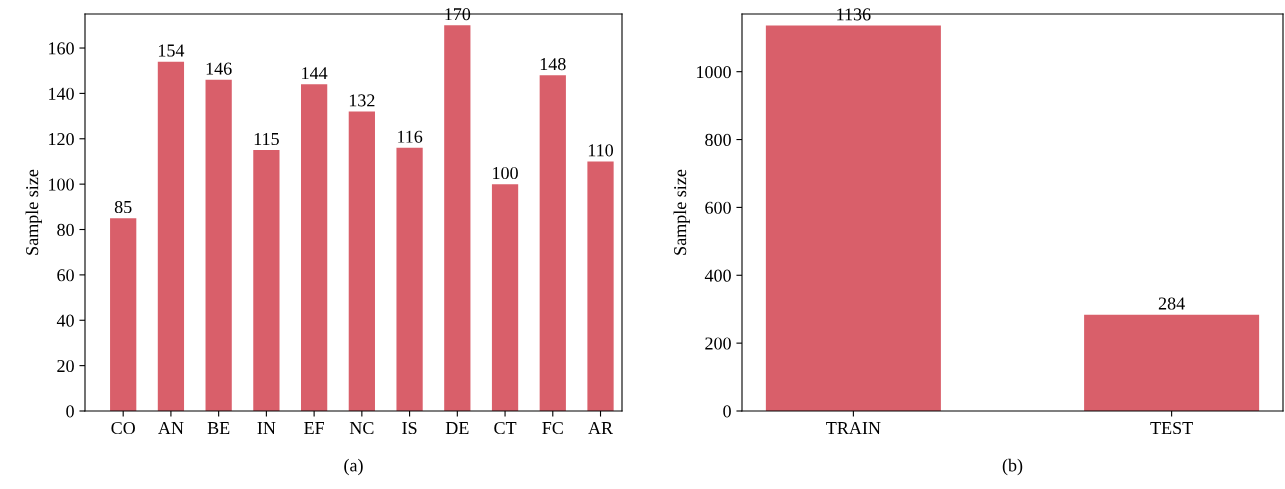 The height and width of the screenshot is (489, 1285). Describe the element at coordinates (601, 428) in the screenshot. I see `x-tick-label: AR` at that location.